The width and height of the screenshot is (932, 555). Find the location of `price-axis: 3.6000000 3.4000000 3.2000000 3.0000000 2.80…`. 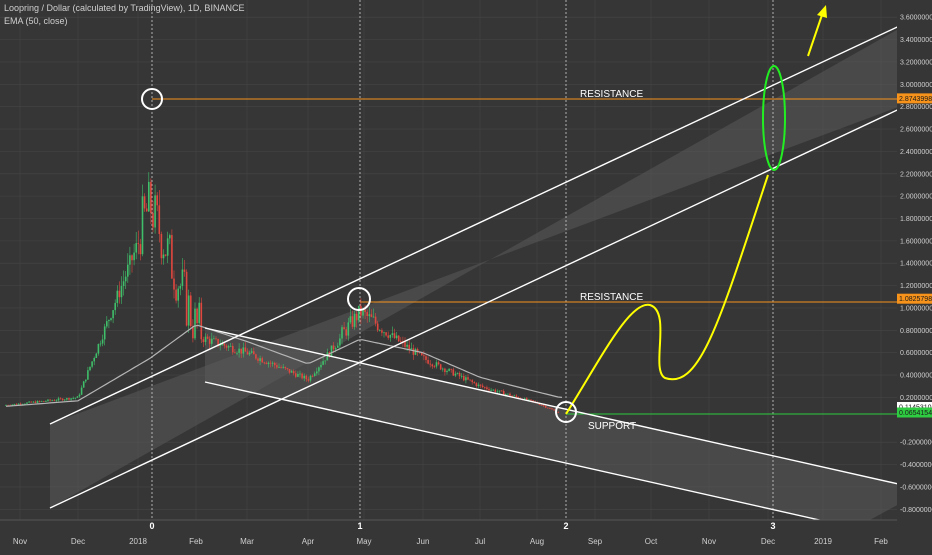

price-axis: 3.6000000 3.4000000 3.2000000 3.0000000 2.80… is located at coordinates (916, 264).